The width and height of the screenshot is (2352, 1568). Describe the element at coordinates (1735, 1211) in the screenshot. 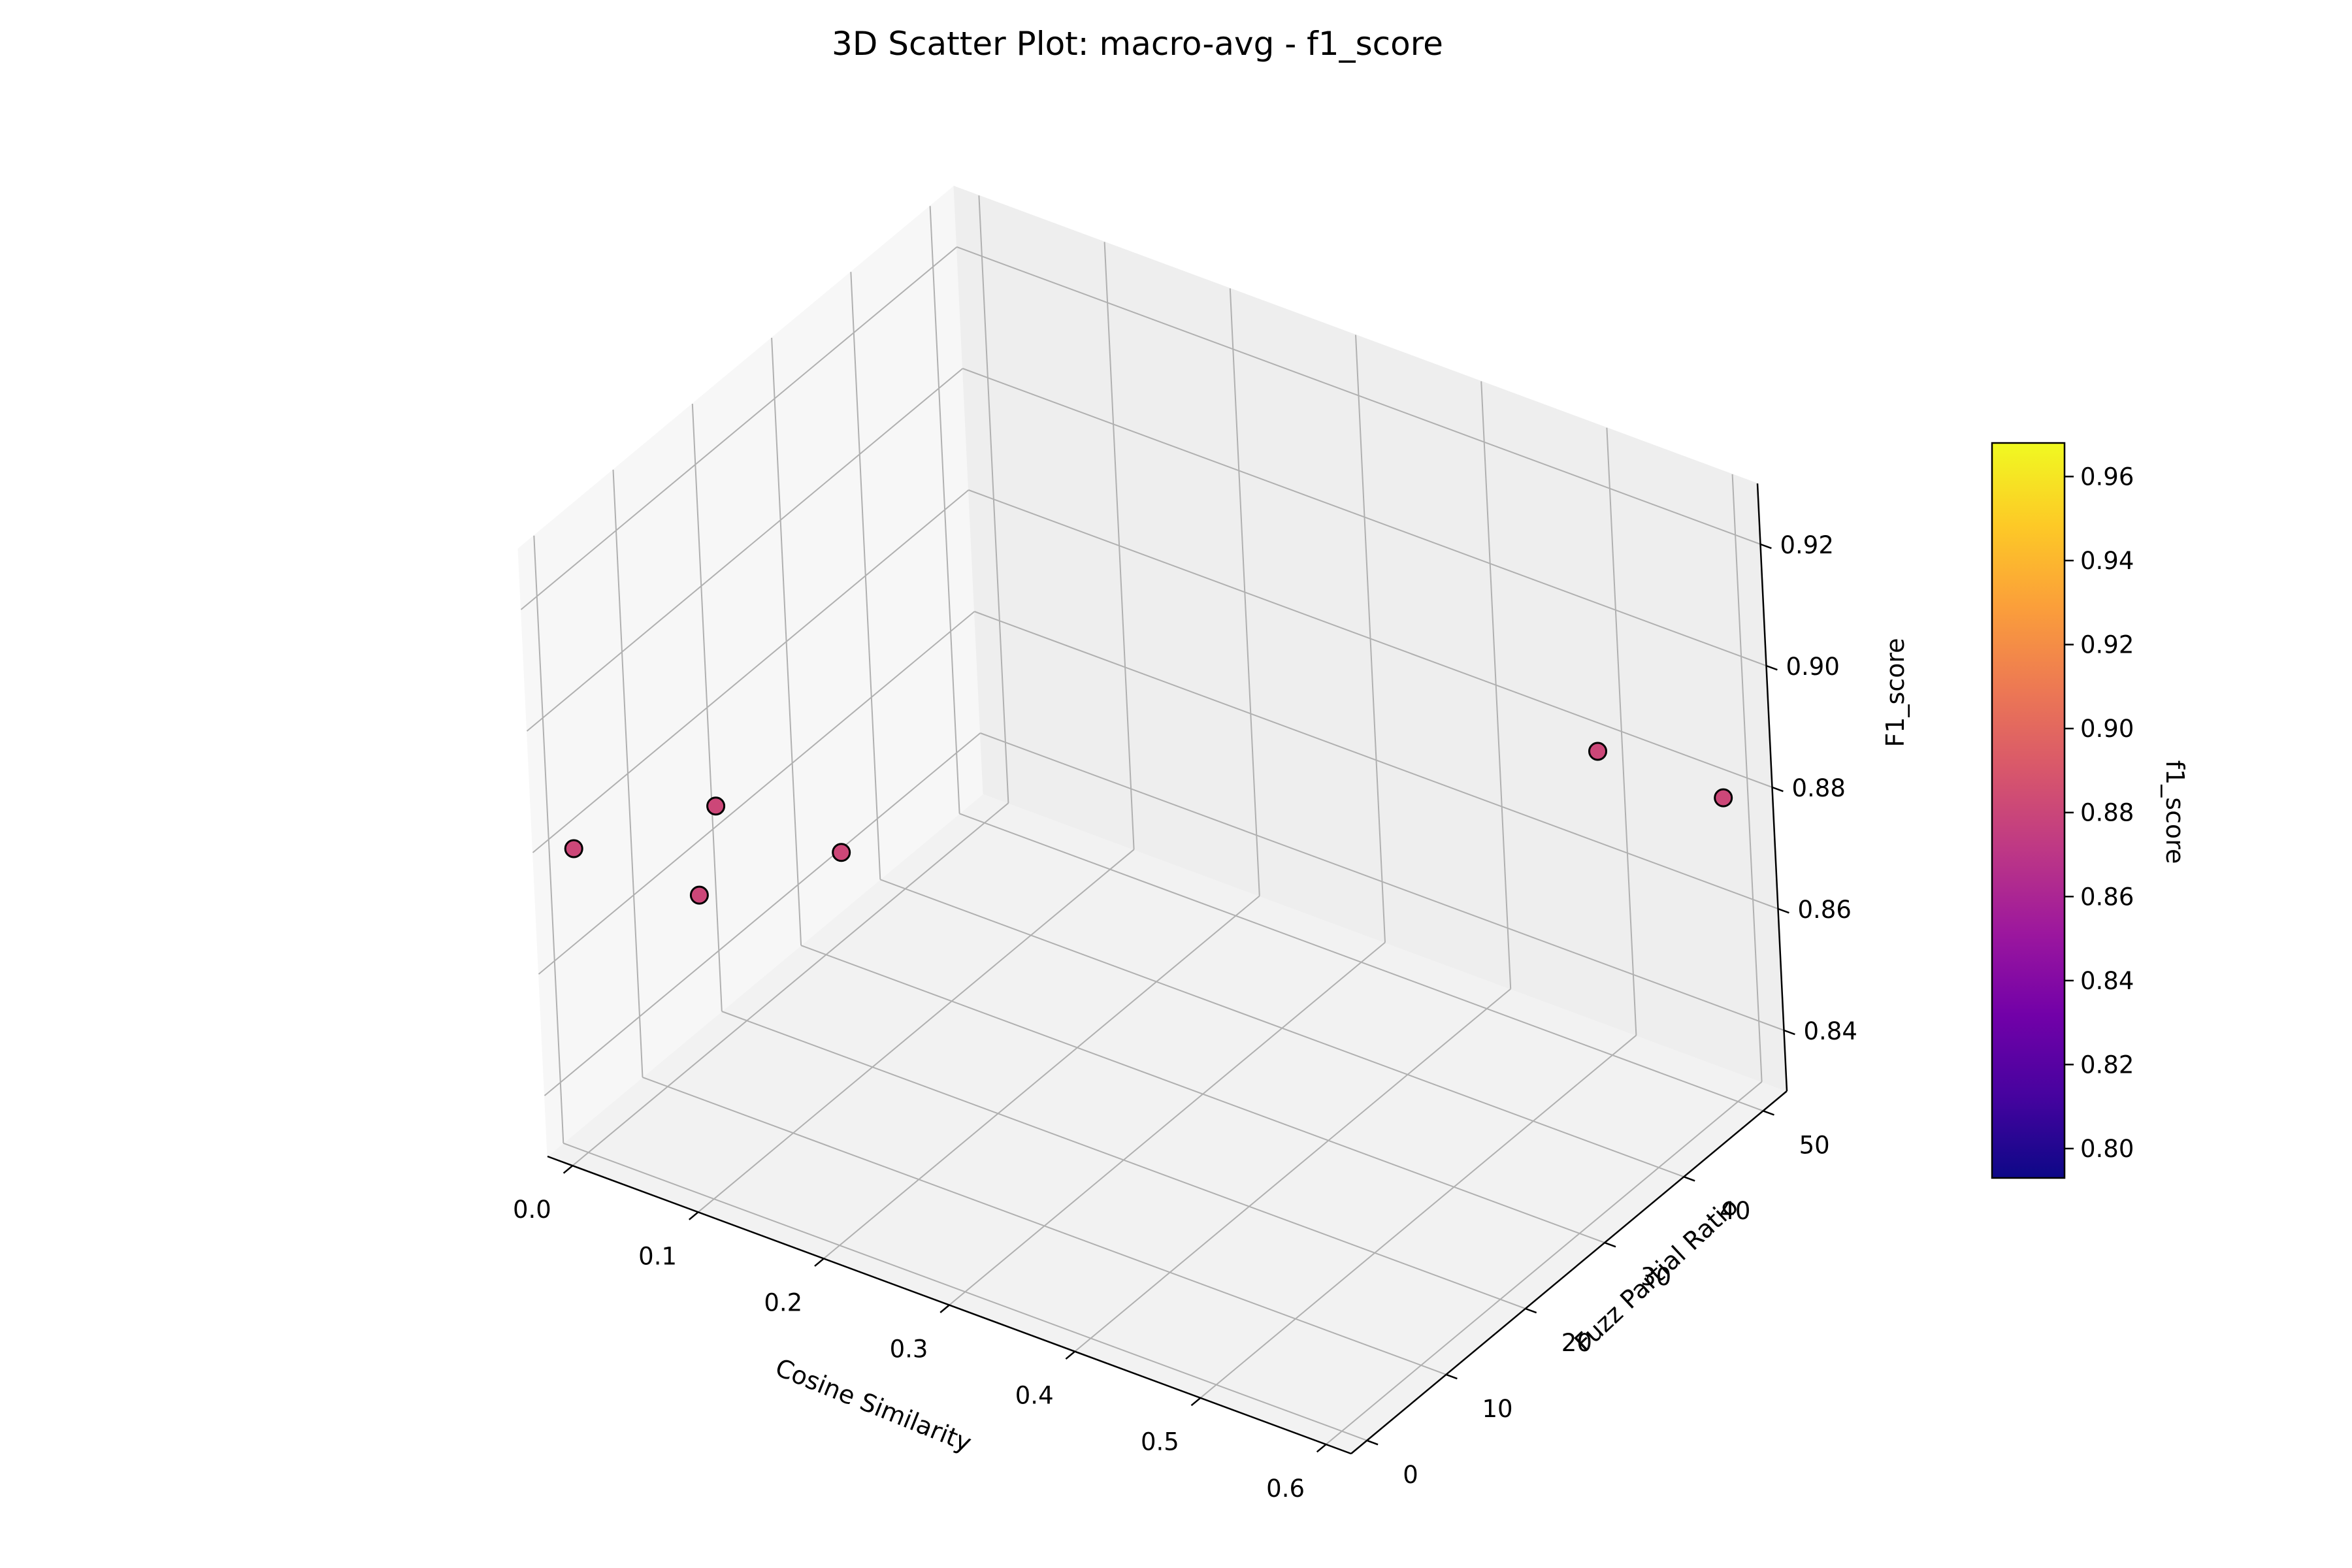

I see `y-tick-label: 40` at that location.